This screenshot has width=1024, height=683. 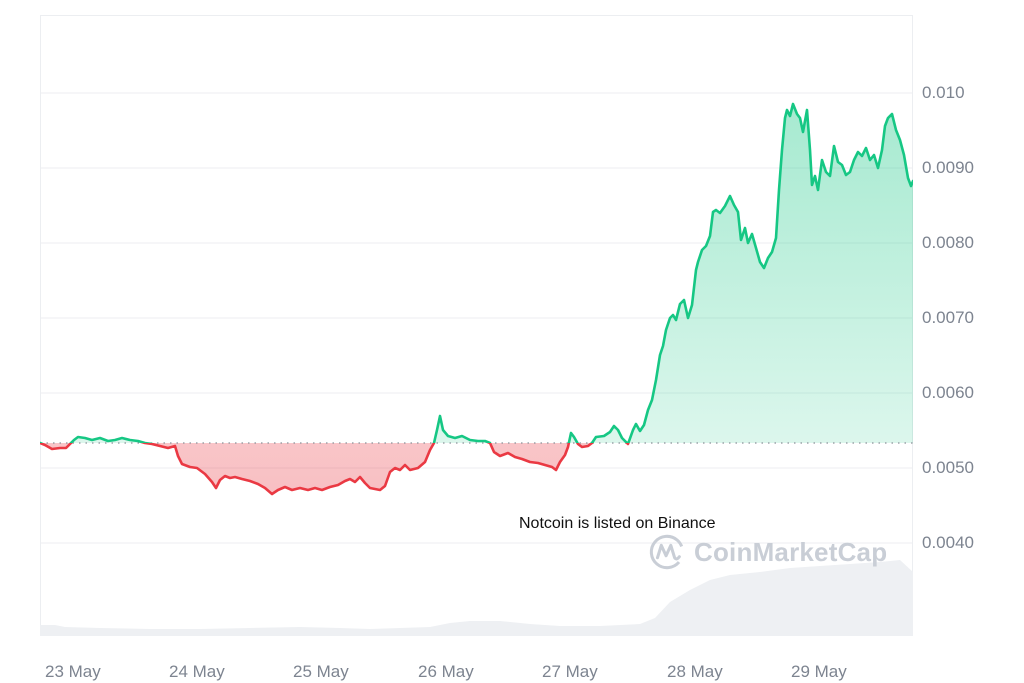 What do you see at coordinates (476, 598) in the screenshot?
I see `volume-area` at bounding box center [476, 598].